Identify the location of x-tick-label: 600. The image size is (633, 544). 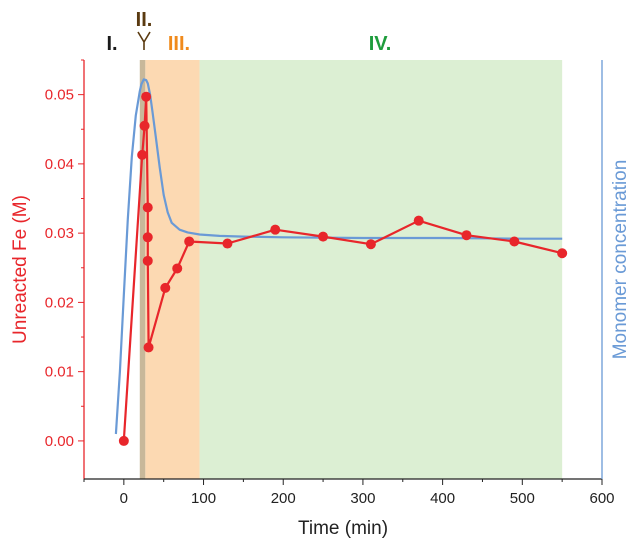
(601, 498).